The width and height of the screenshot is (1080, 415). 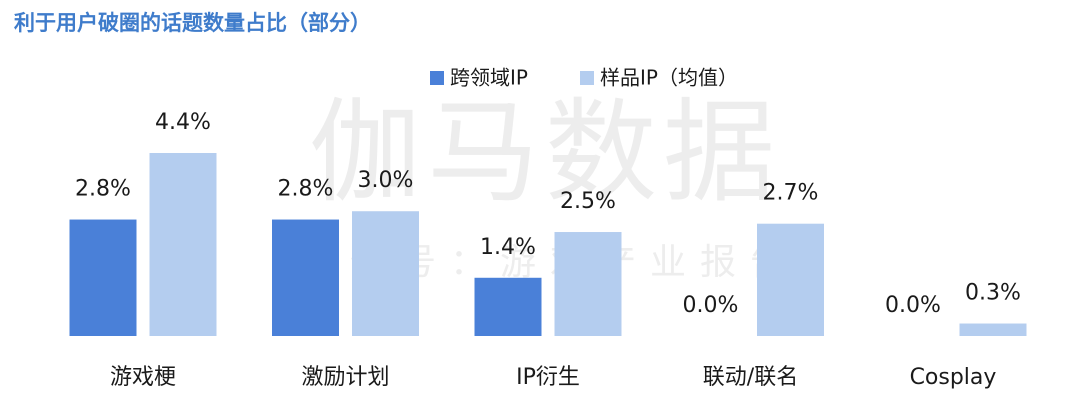 I want to click on value-label: 0.3%, so click(x=993, y=293).